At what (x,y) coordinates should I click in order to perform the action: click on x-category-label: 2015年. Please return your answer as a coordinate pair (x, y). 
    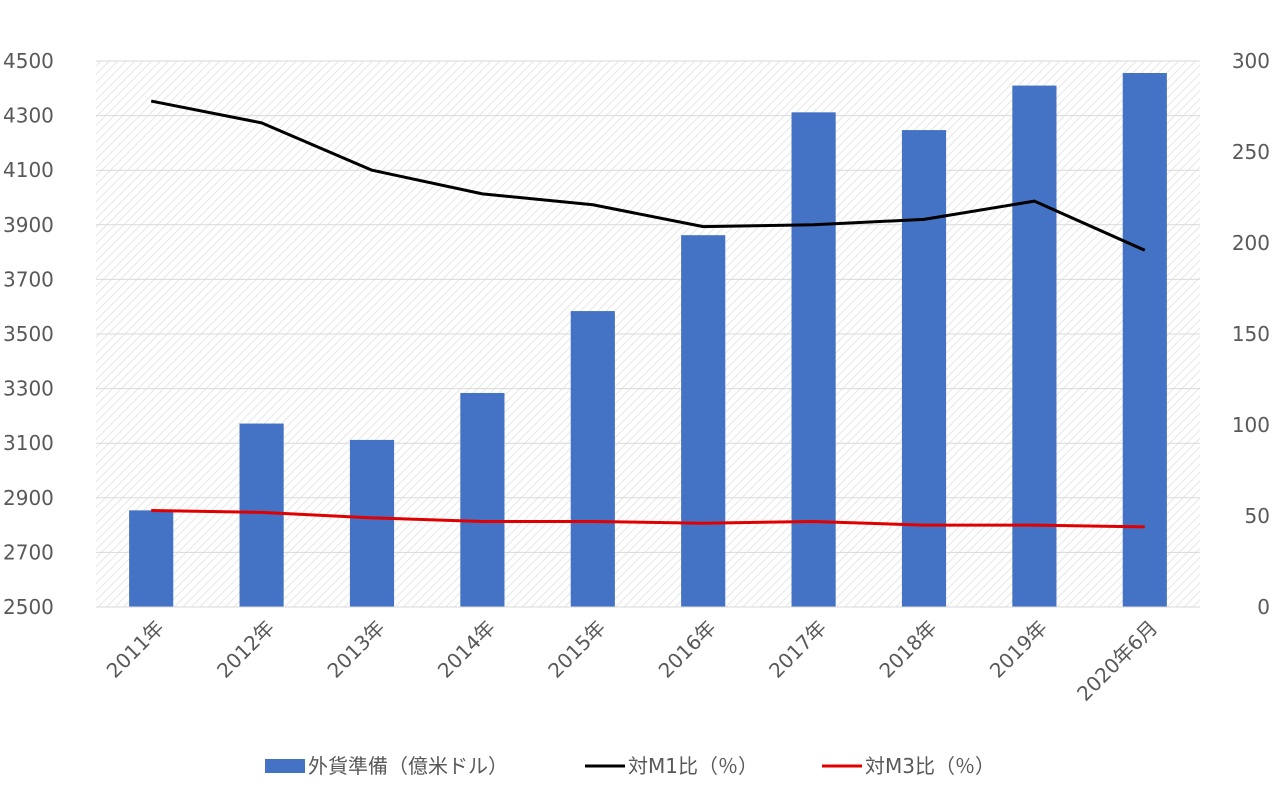
    Looking at the image, I should click on (576, 649).